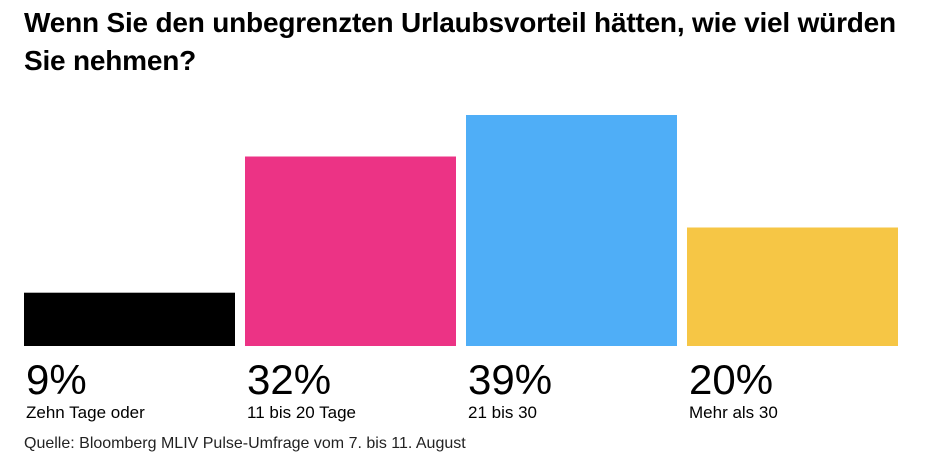 The height and width of the screenshot is (474, 930). I want to click on category-label-4: Mehr als 30, so click(733, 412).